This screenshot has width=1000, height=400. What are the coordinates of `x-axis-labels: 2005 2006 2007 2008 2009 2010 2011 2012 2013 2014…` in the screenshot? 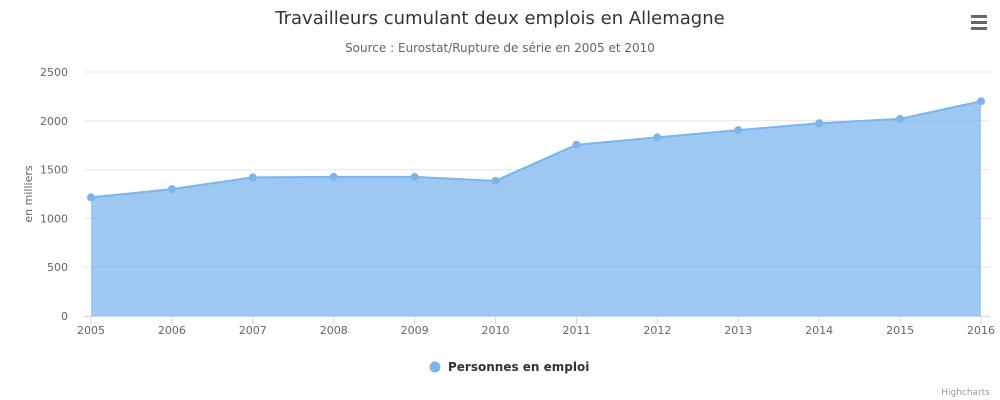 It's located at (536, 330).